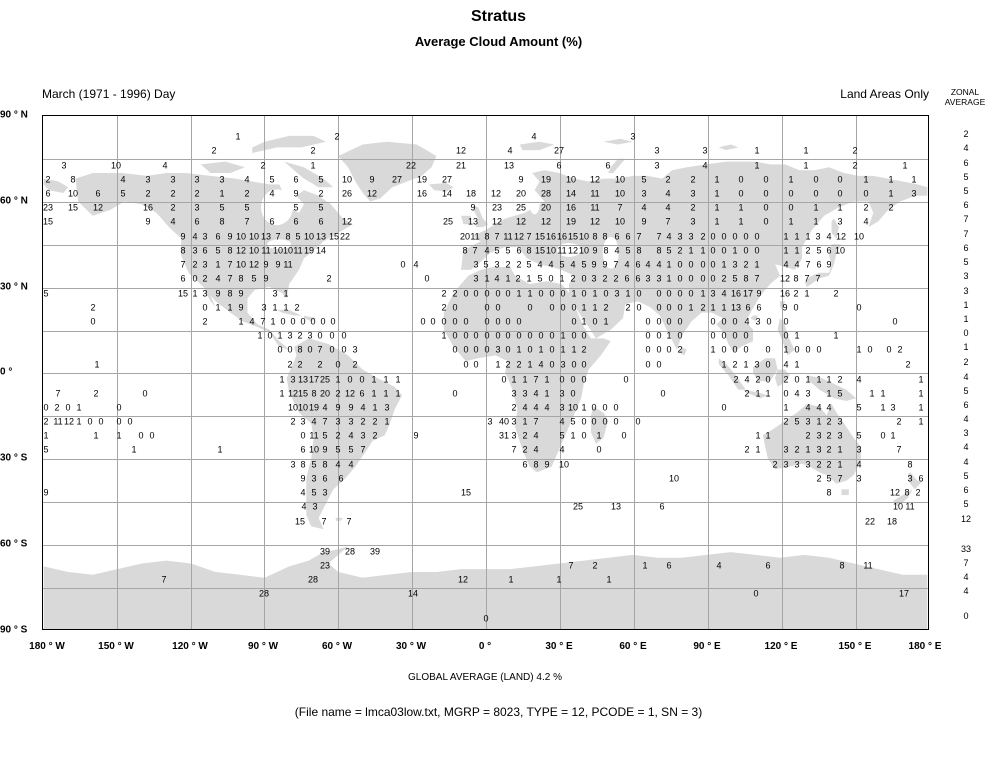 The height and width of the screenshot is (760, 997). Describe the element at coordinates (965, 92) in the screenshot. I see `zonal-header-line1: ZONAL` at that location.